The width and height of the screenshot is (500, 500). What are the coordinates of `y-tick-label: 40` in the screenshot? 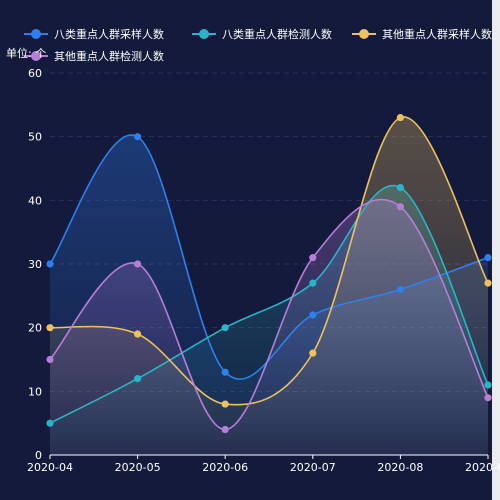 It's located at (35, 200).